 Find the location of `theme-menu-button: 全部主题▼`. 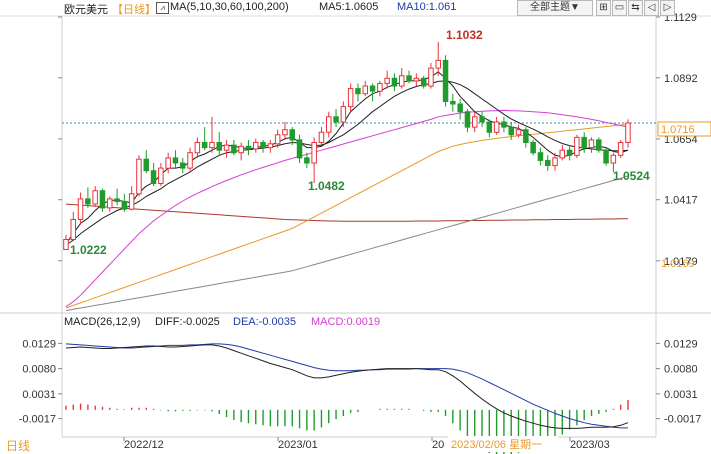

theme-menu-button: 全部主题▼ is located at coordinates (555, 8).